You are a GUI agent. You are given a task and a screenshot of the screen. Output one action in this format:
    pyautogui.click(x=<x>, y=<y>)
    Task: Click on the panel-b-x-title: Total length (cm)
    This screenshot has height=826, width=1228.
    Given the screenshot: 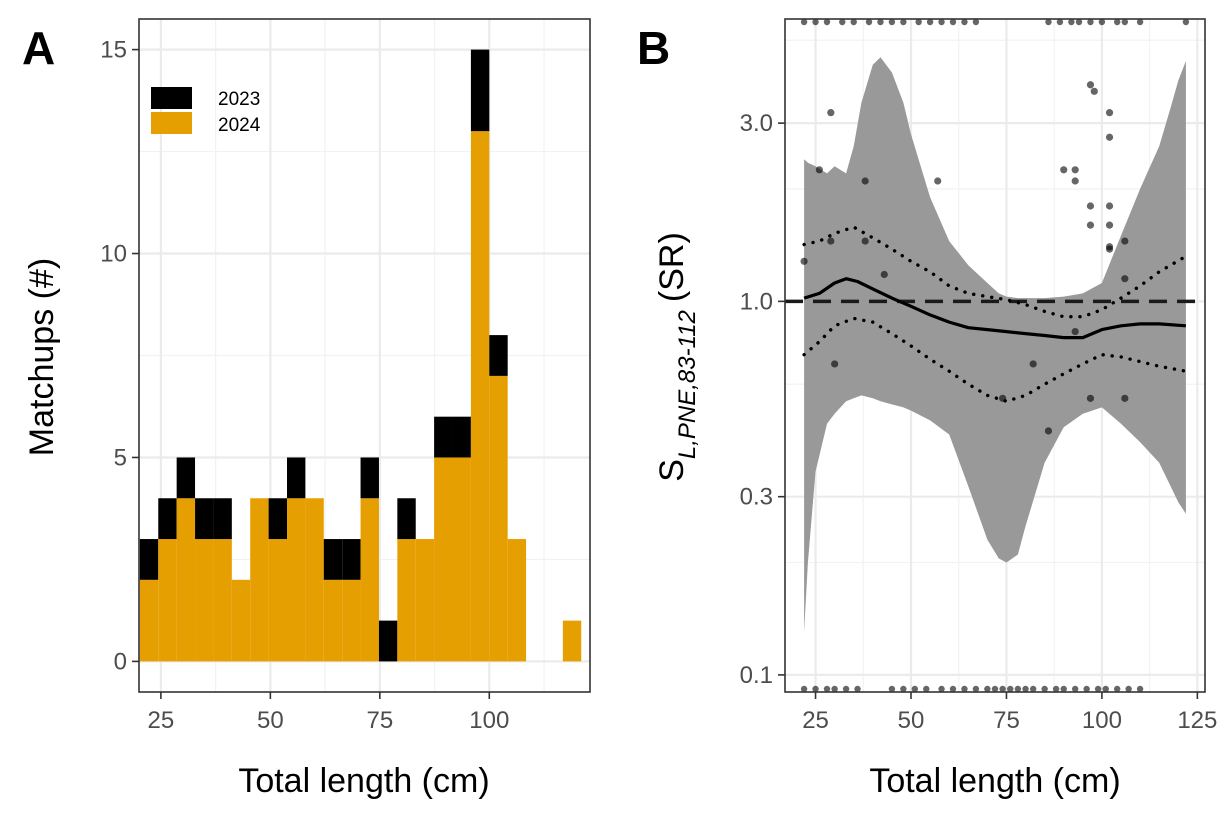 What is the action you would take?
    pyautogui.click(x=994, y=781)
    